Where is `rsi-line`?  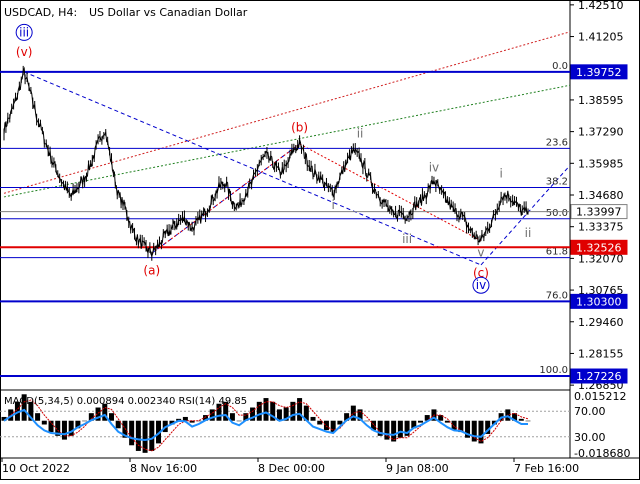
rsi-line is located at coordinates (265, 425).